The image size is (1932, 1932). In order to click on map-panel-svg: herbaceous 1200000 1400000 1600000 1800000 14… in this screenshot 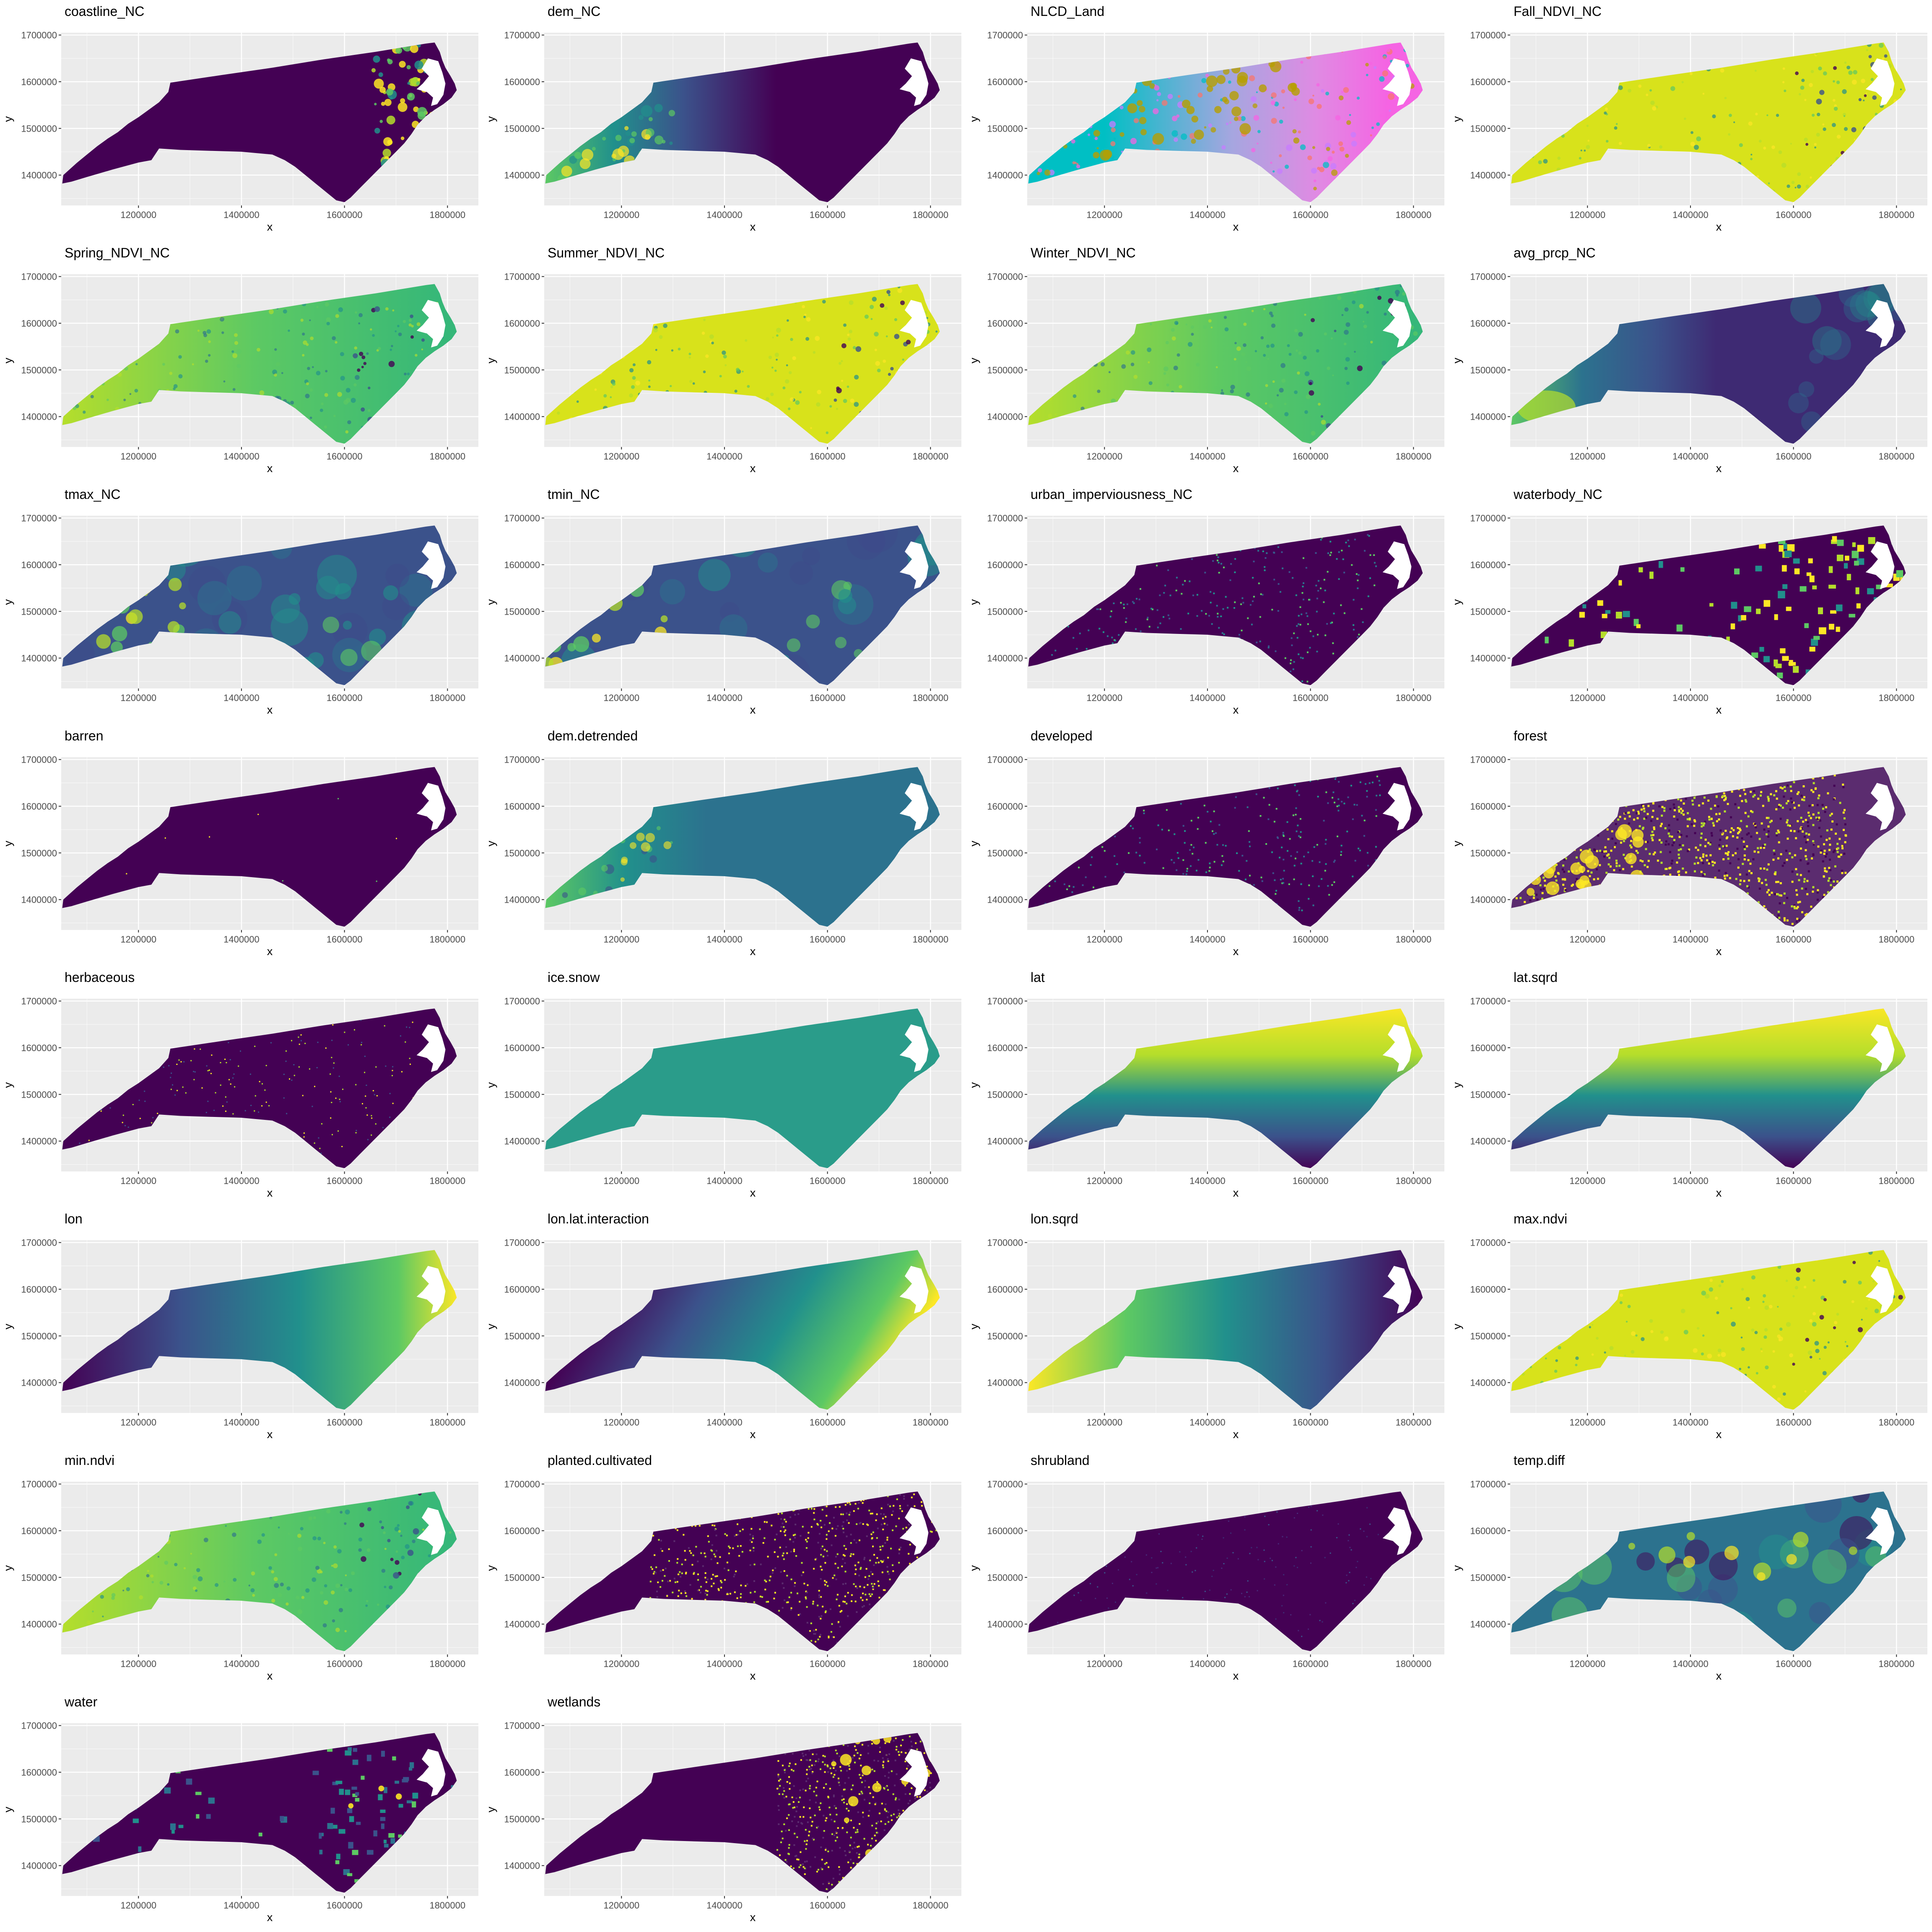, I will do `click(240, 1084)`.